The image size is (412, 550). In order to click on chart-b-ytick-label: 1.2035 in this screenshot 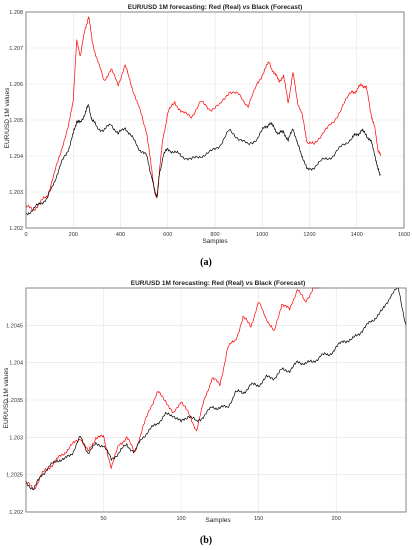, I will do `click(14, 401)`.